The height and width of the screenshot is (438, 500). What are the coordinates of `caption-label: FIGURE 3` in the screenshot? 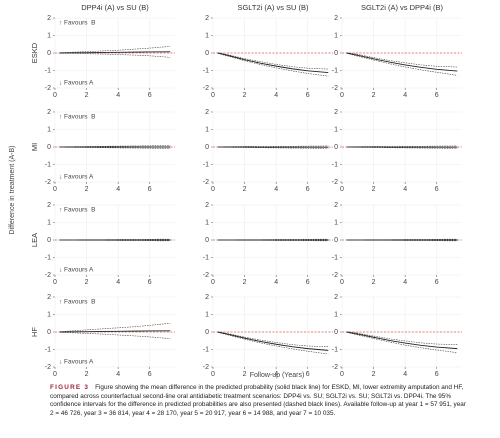 It's located at (70, 387).